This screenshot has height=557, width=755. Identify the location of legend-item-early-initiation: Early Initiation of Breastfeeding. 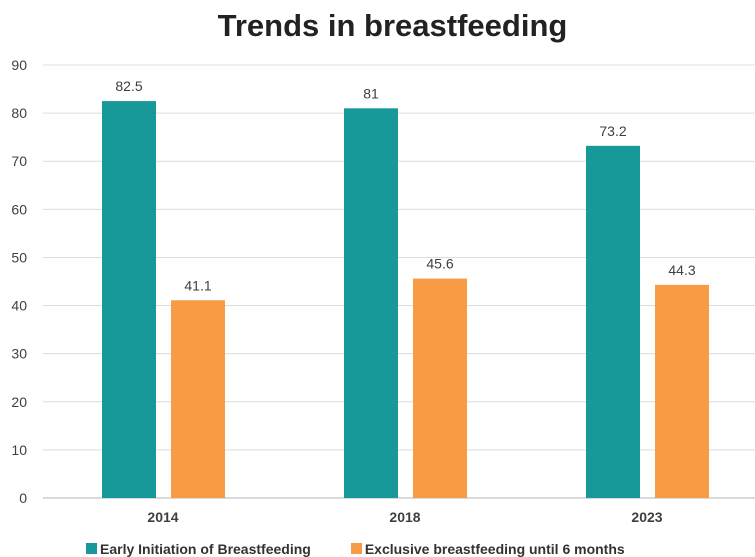
(198, 549).